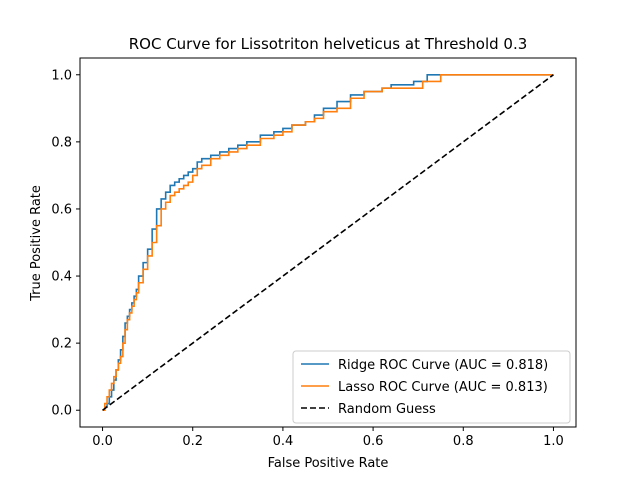 The image size is (640, 480). What do you see at coordinates (61, 209) in the screenshot?
I see `y-tick-label-3: 0.6` at bounding box center [61, 209].